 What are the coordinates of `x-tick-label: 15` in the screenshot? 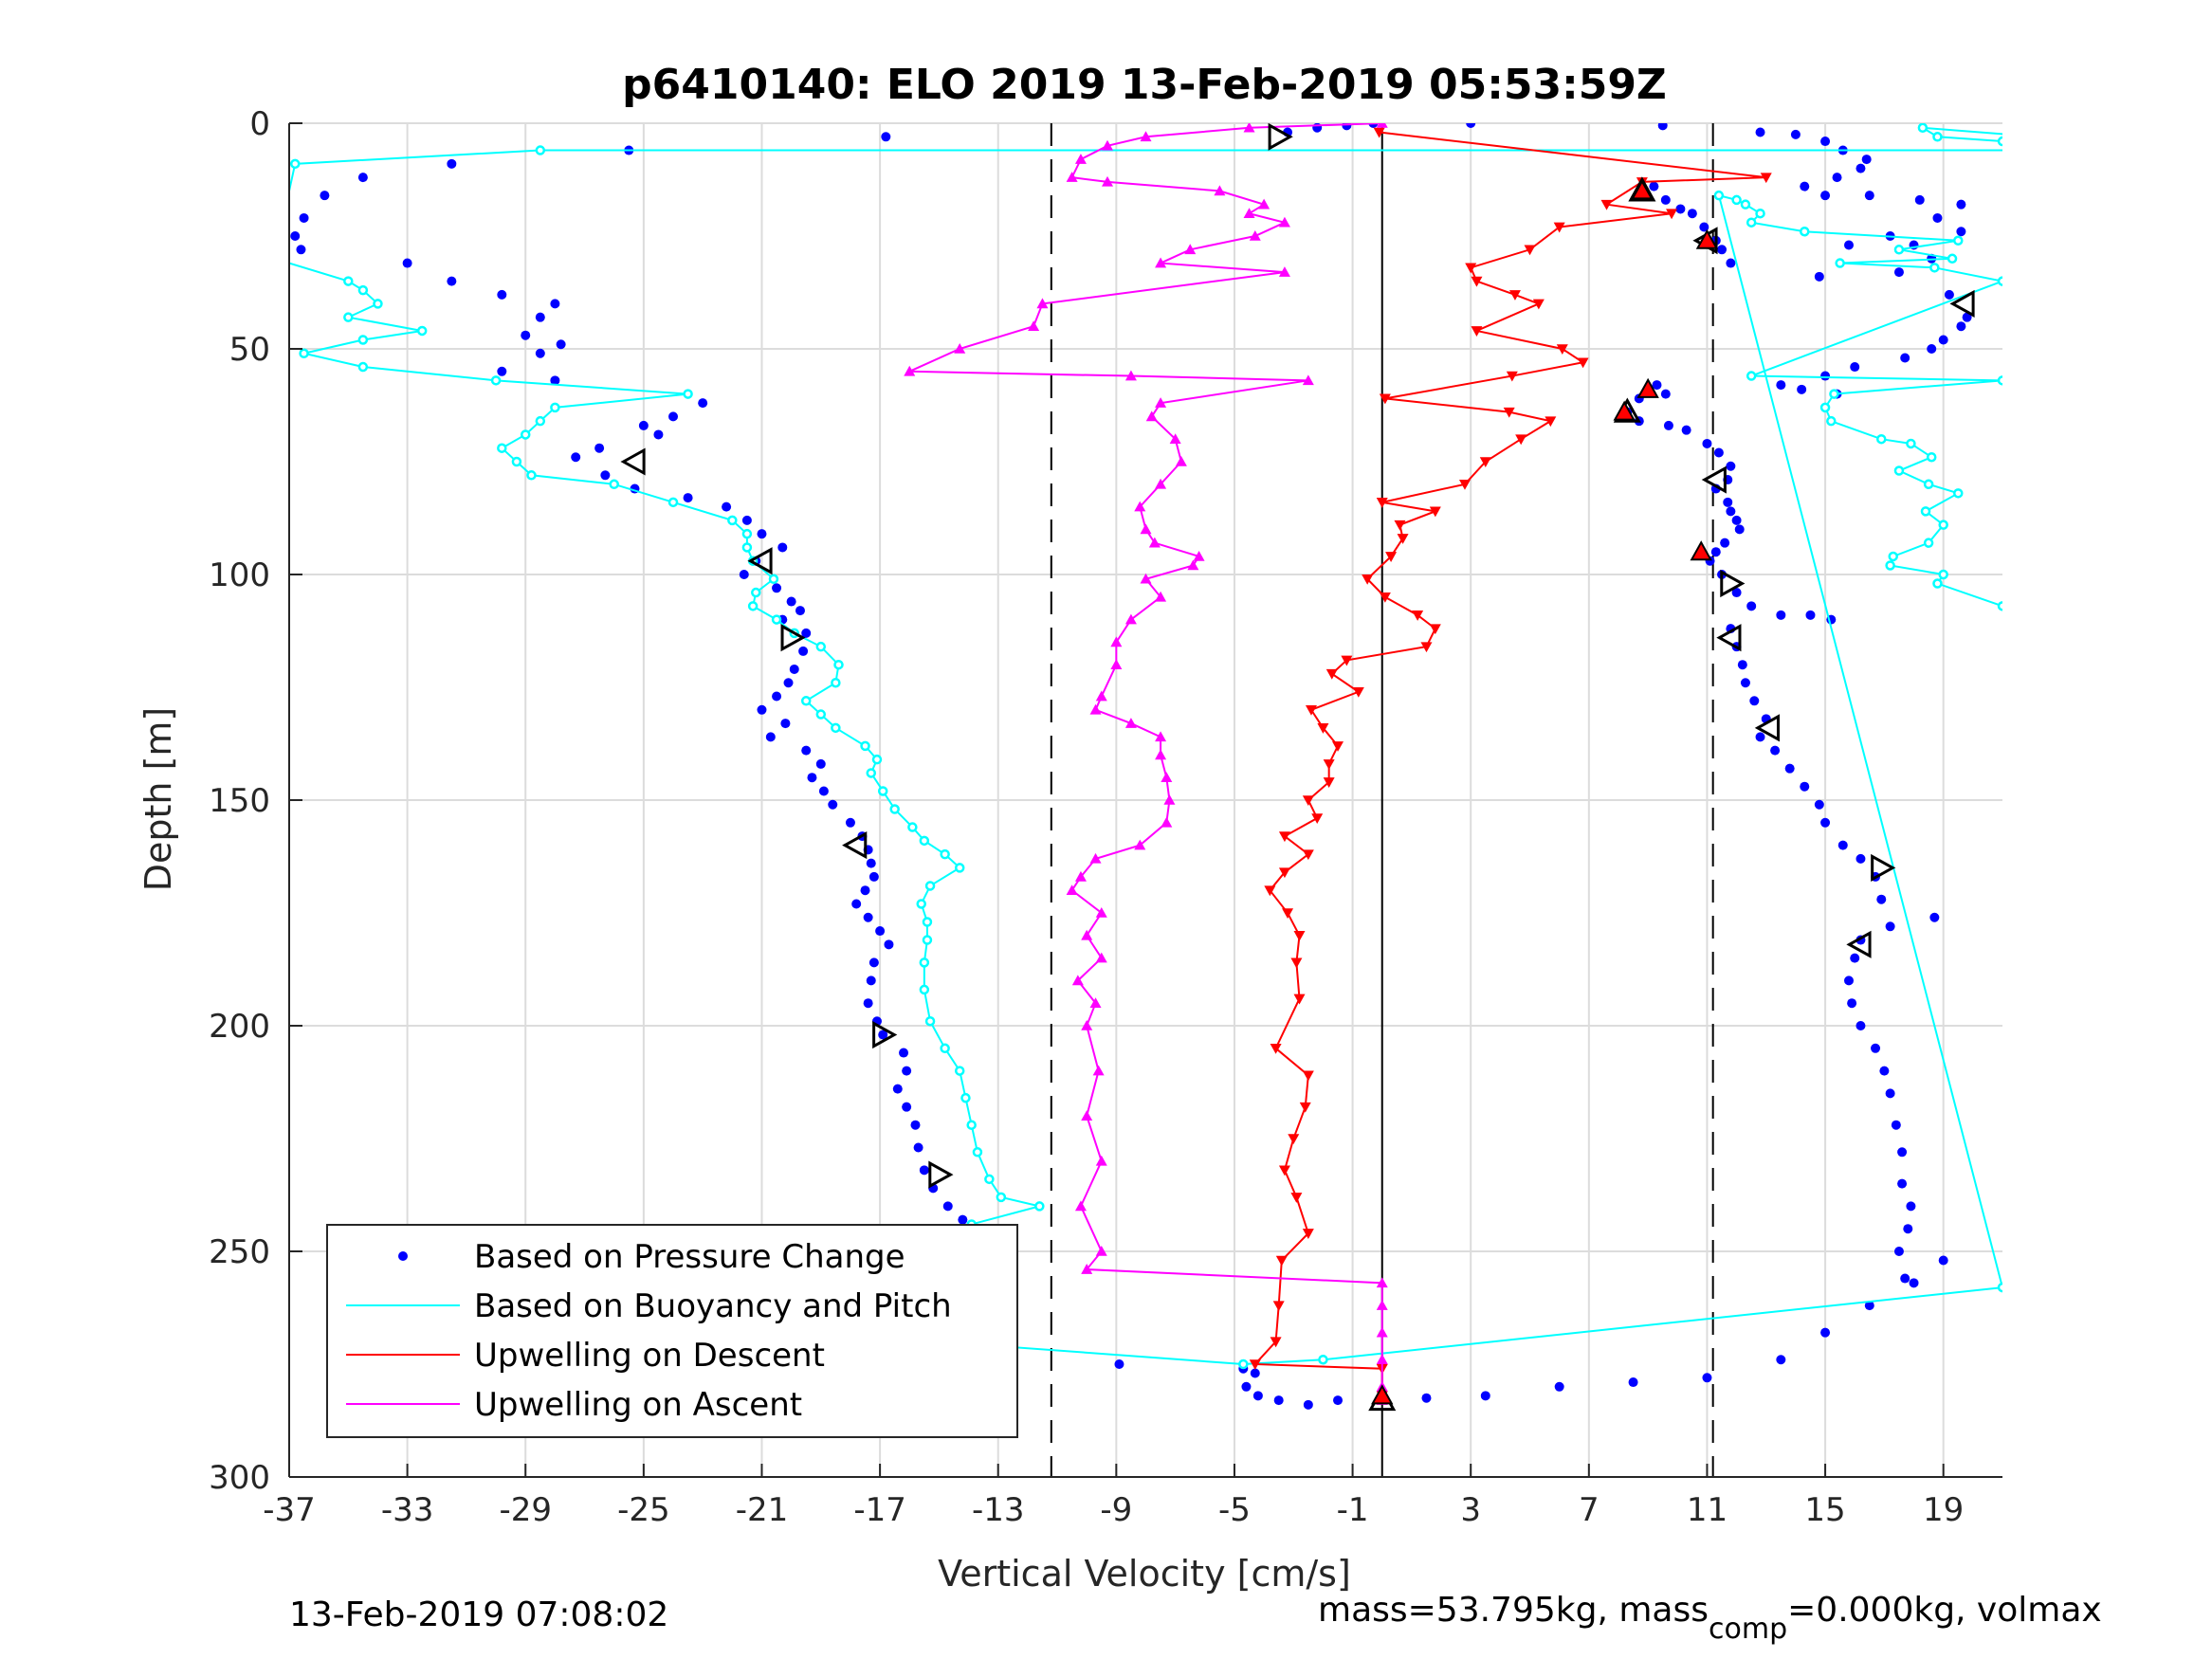 It's located at (1824, 1510).